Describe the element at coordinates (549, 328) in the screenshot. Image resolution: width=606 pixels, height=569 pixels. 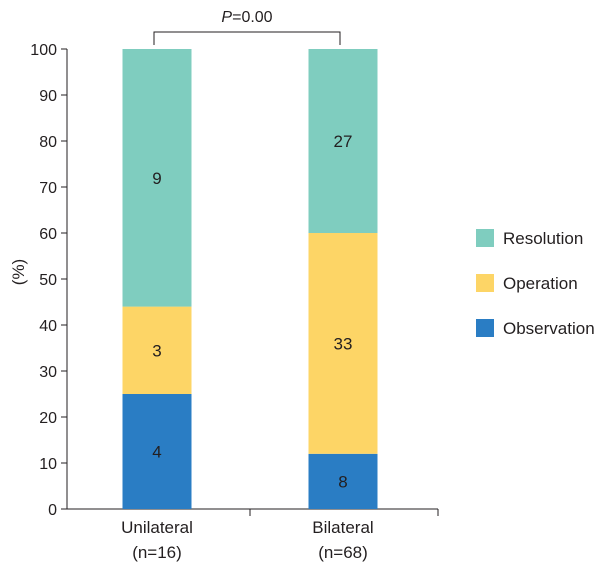
I see `legend-label-observation: Observation` at that location.